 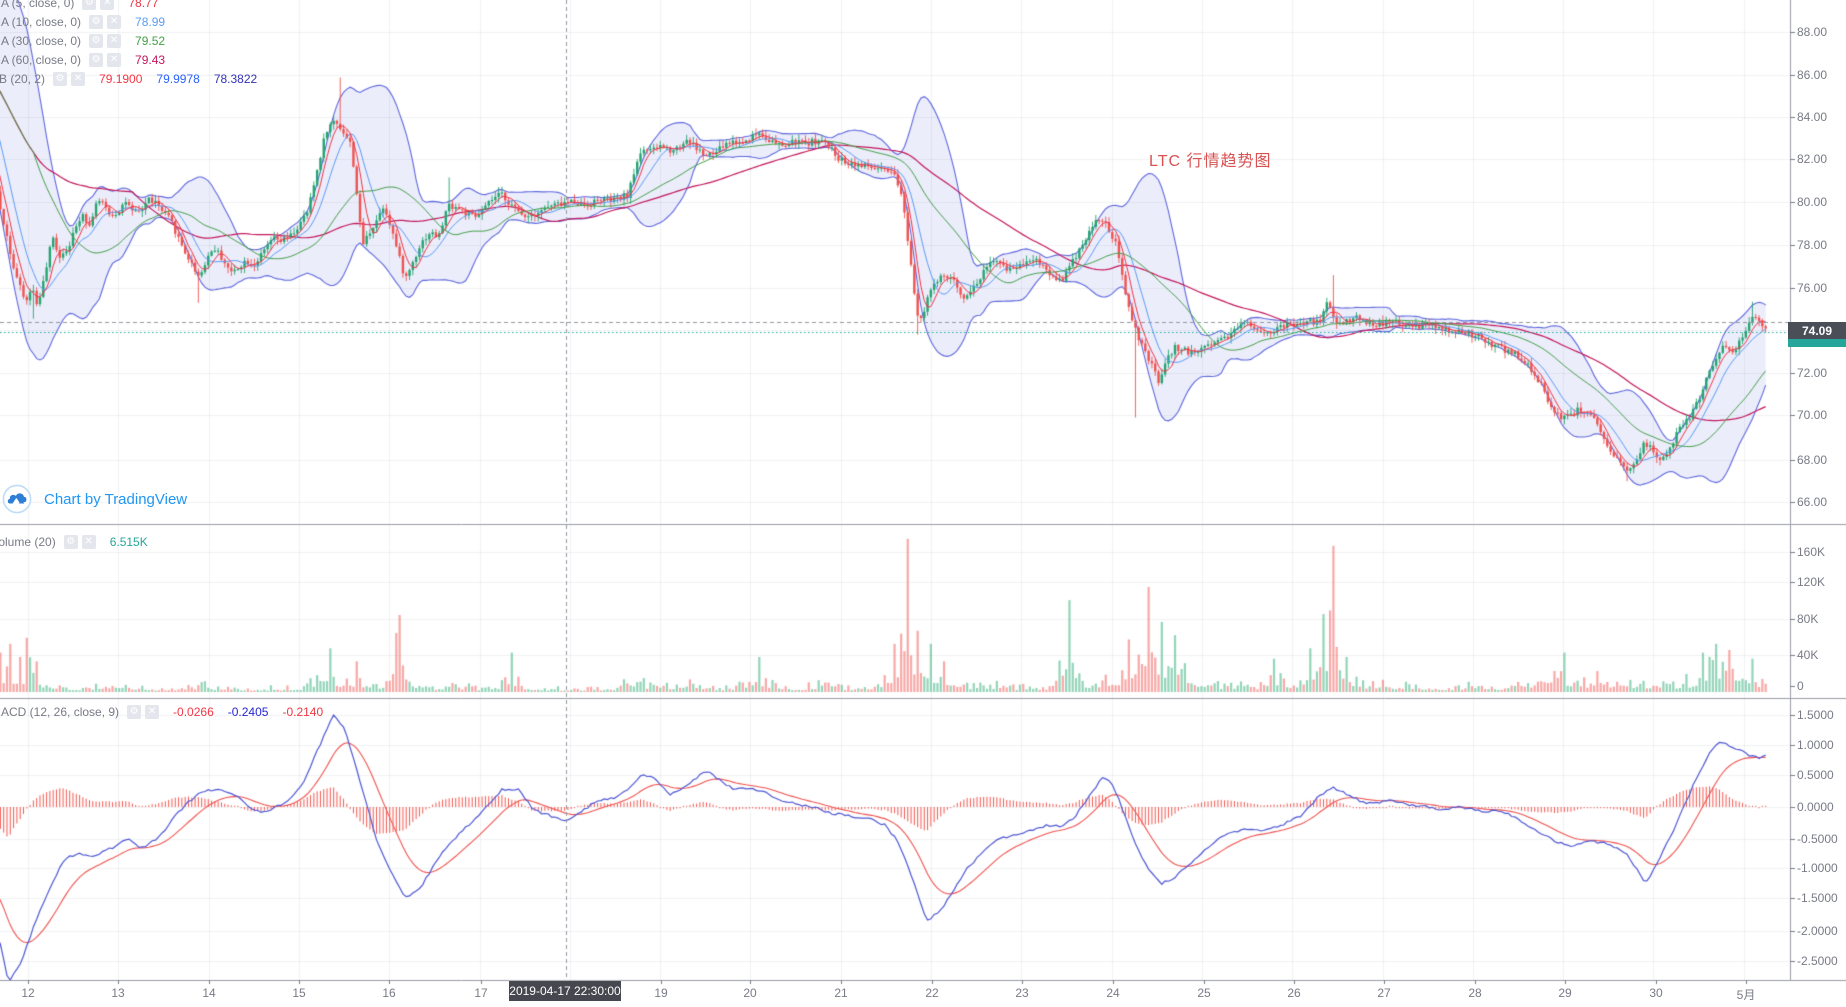 I want to click on time-tick-label: 27, so click(x=1384, y=993).